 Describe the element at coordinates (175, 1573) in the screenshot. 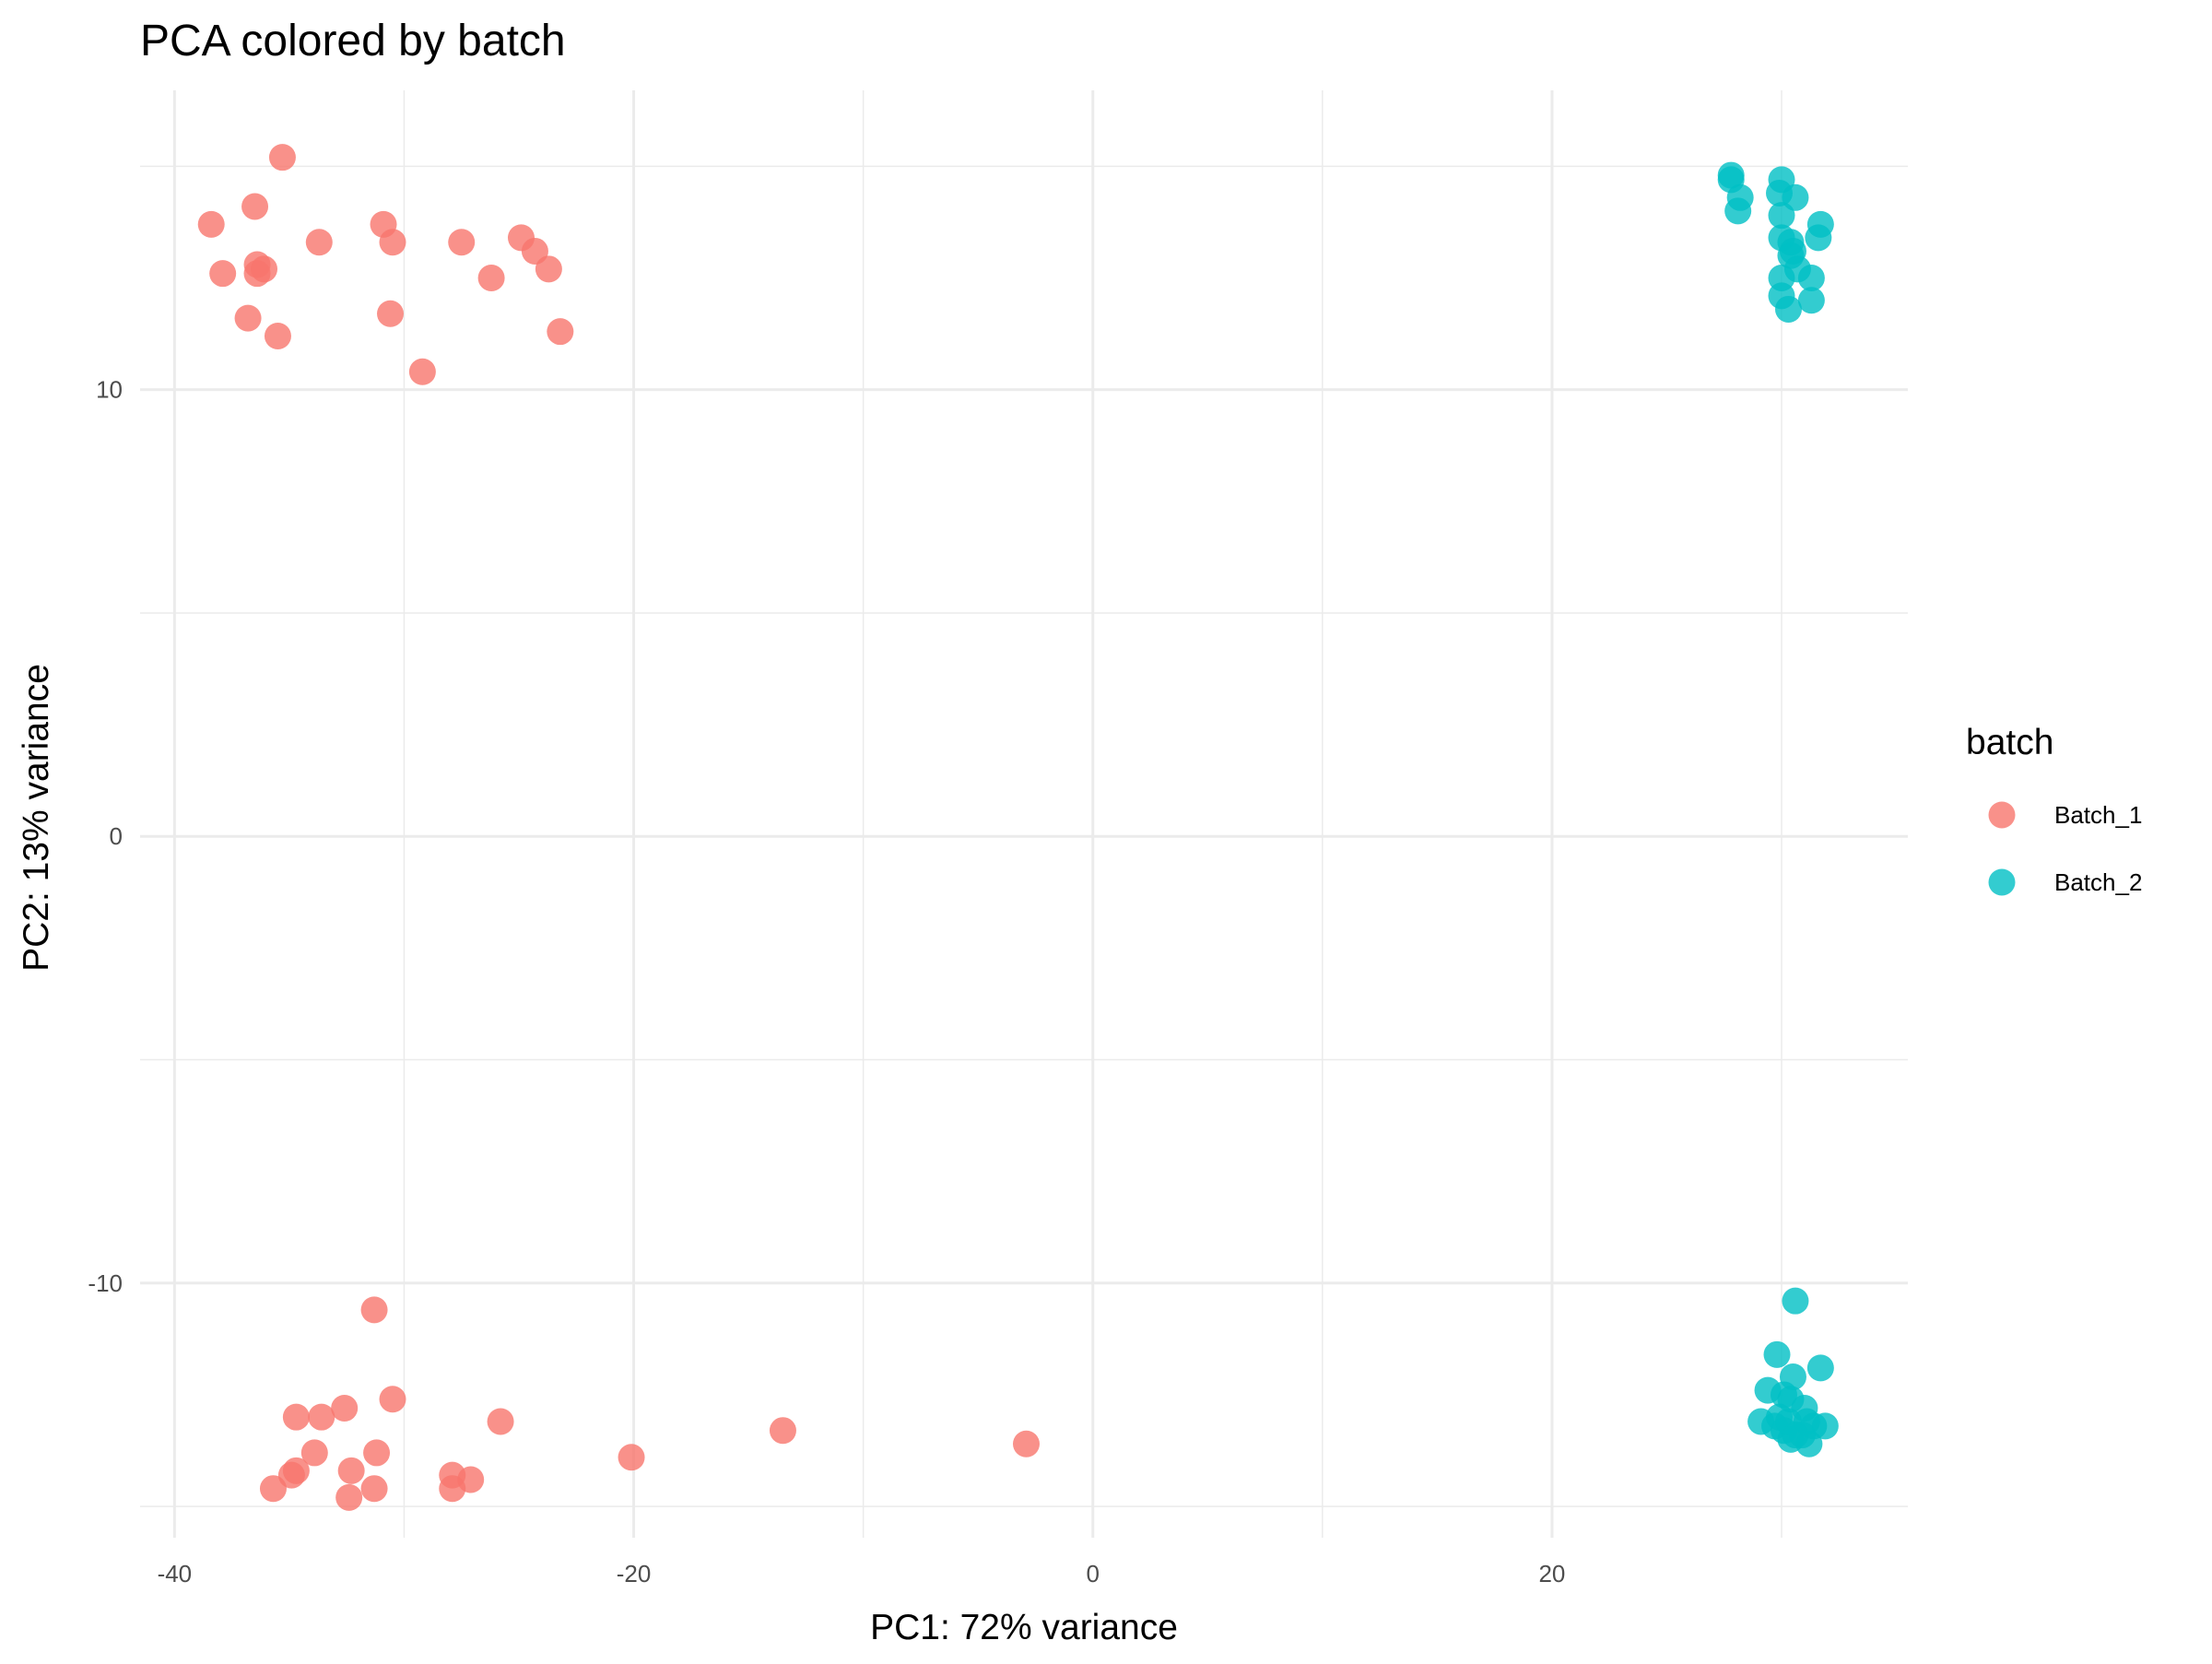

I see `x-tick-label: -40` at that location.